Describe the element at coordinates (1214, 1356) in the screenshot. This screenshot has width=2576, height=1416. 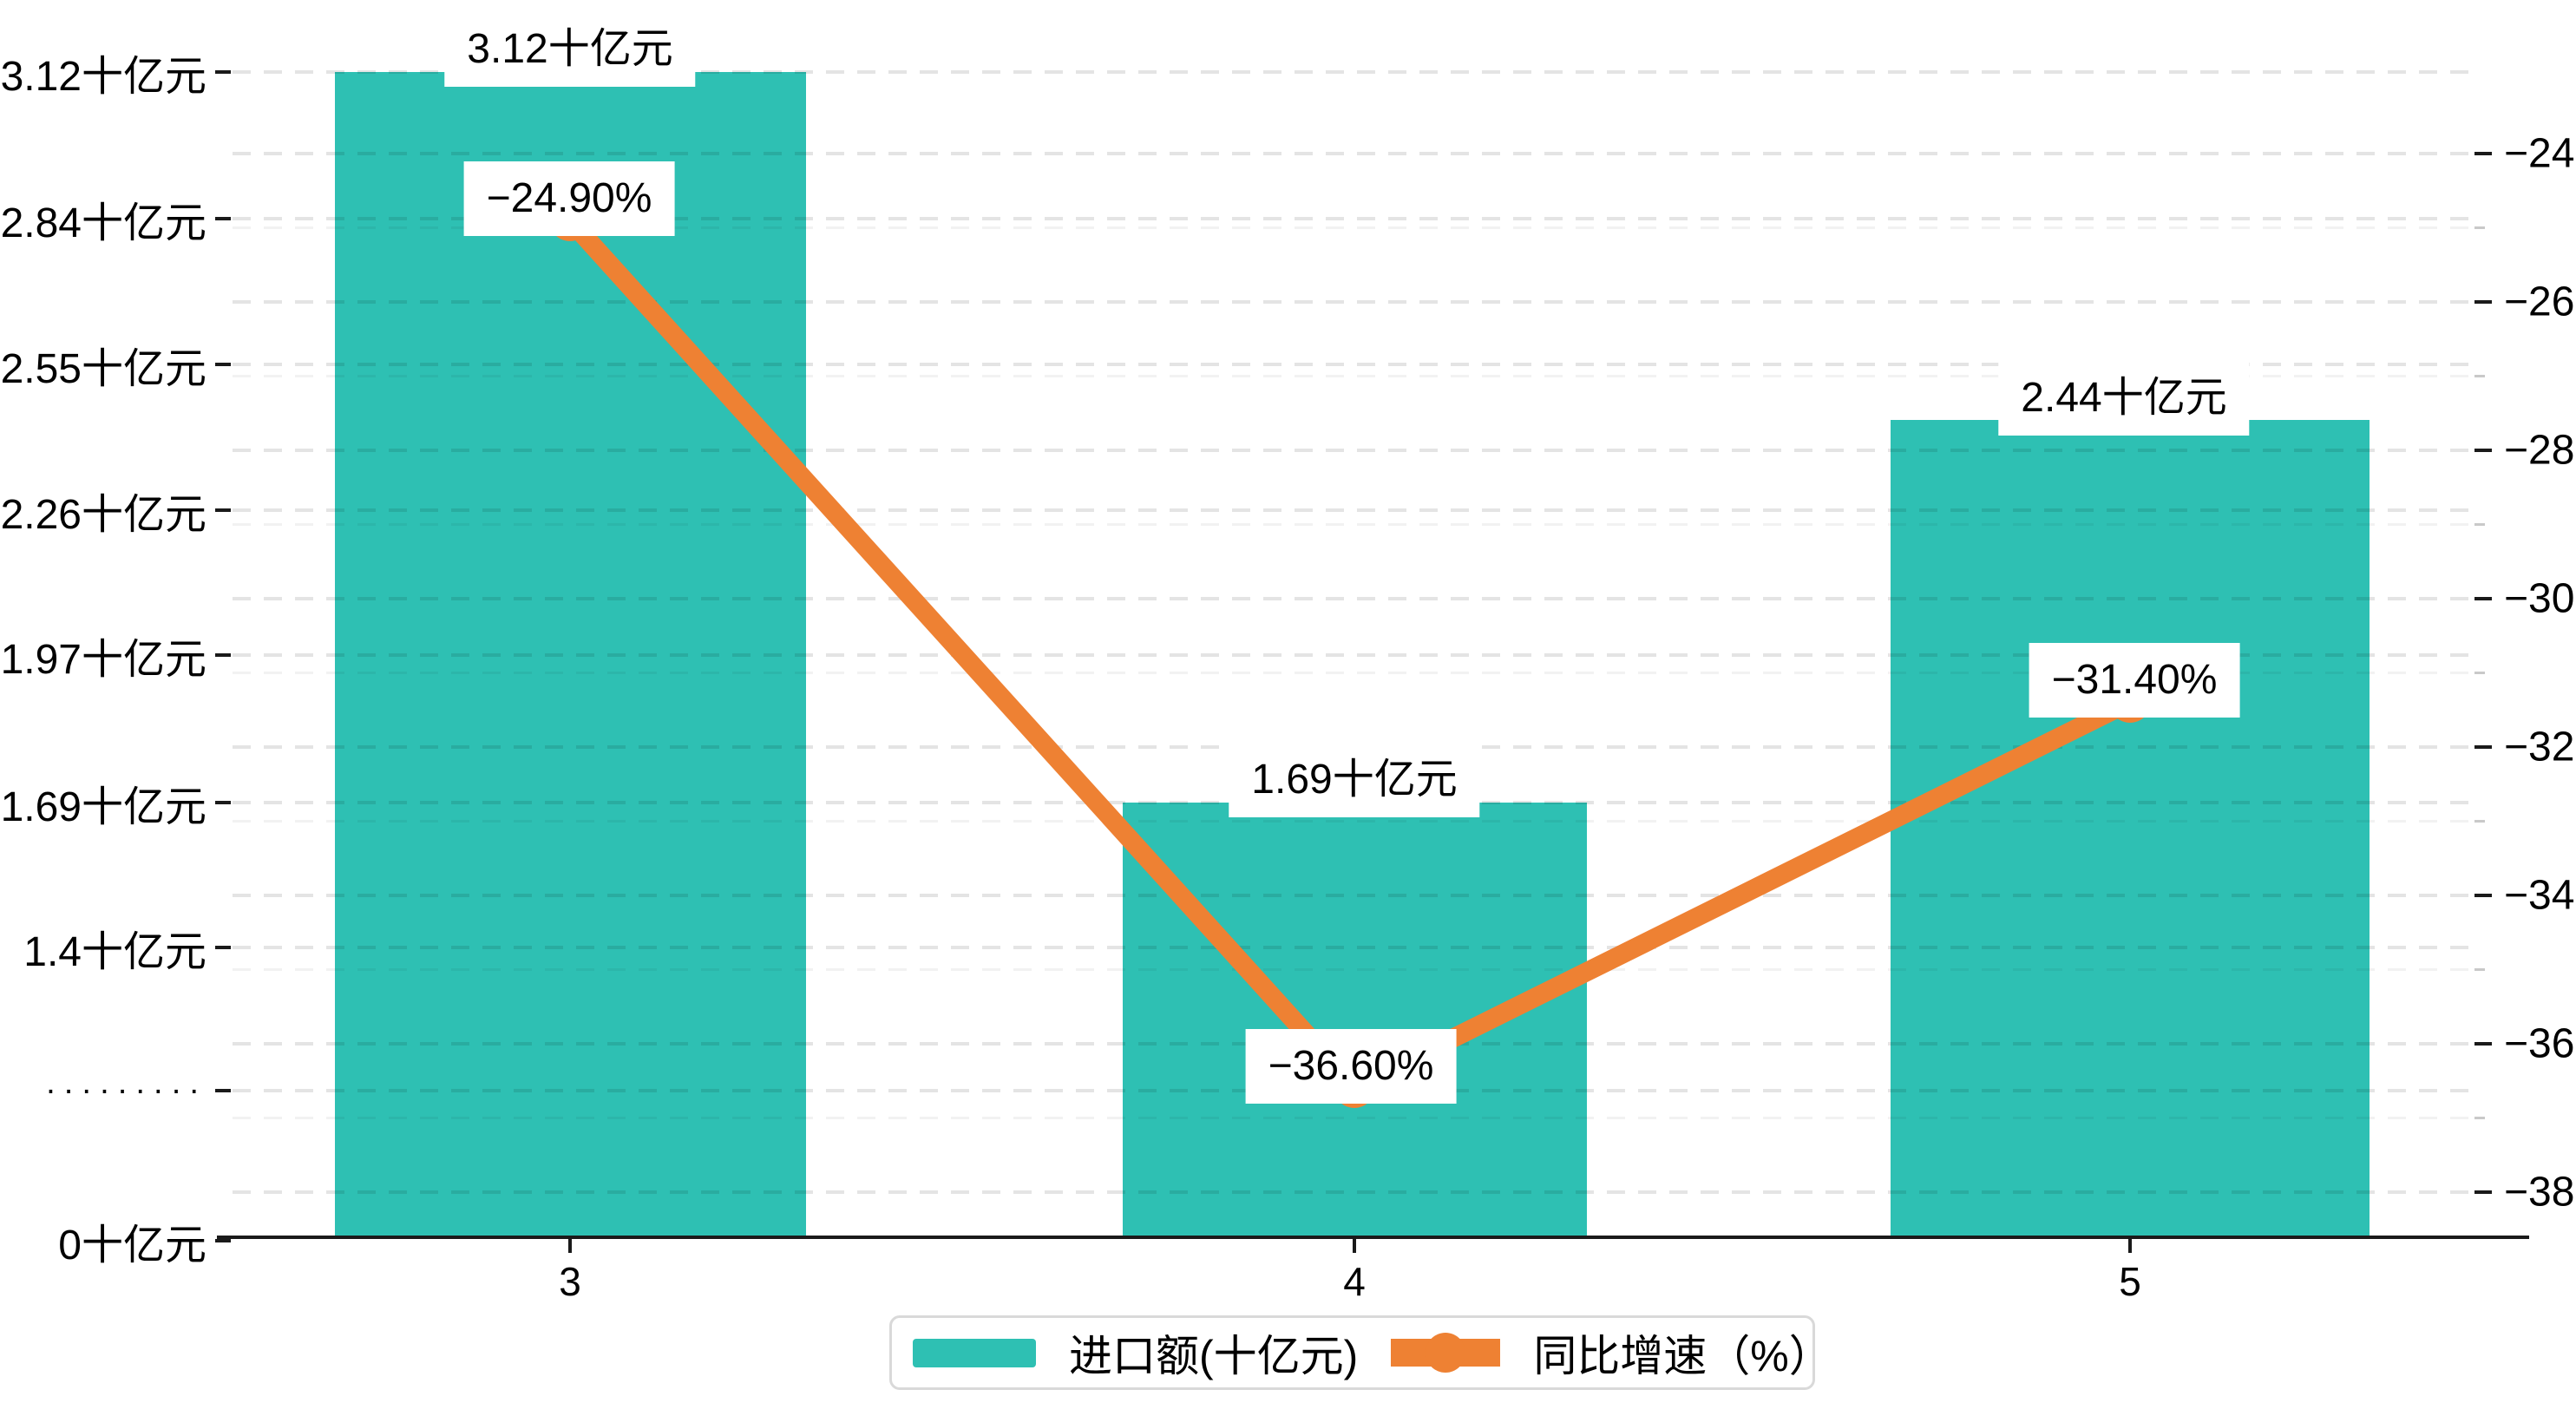
I see `legend-item-label: 进口额(十亿元)` at that location.